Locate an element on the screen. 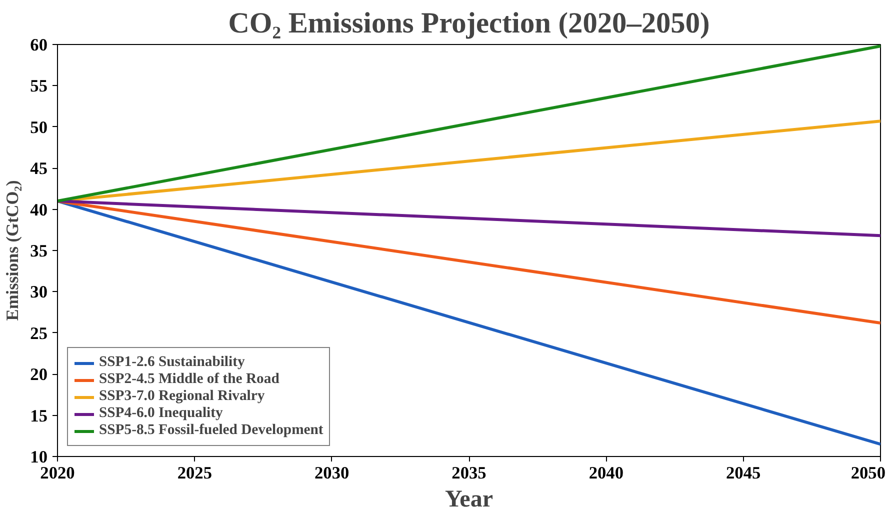 This screenshot has height=520, width=891. y-tick-label: 55 is located at coordinates (39, 86).